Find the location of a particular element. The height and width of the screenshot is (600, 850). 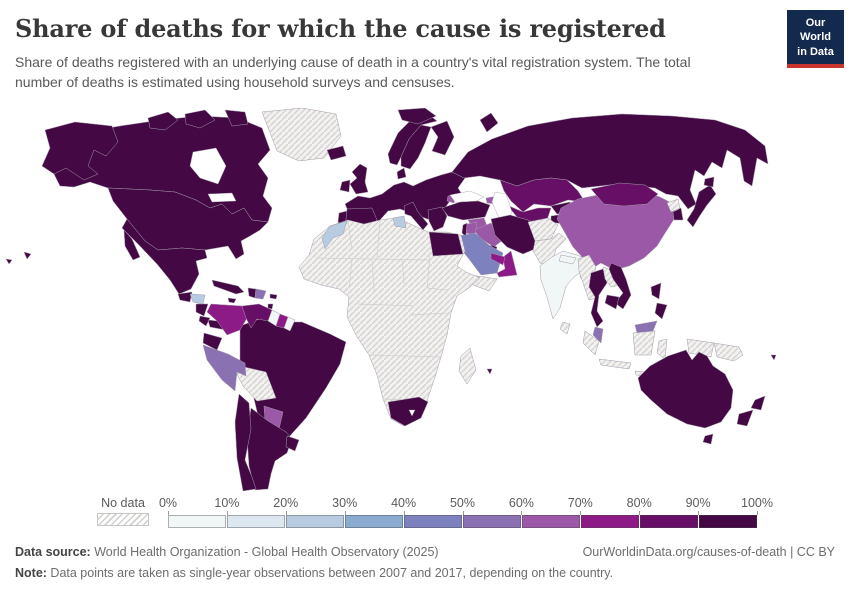

country-australia is located at coordinates (685, 389).